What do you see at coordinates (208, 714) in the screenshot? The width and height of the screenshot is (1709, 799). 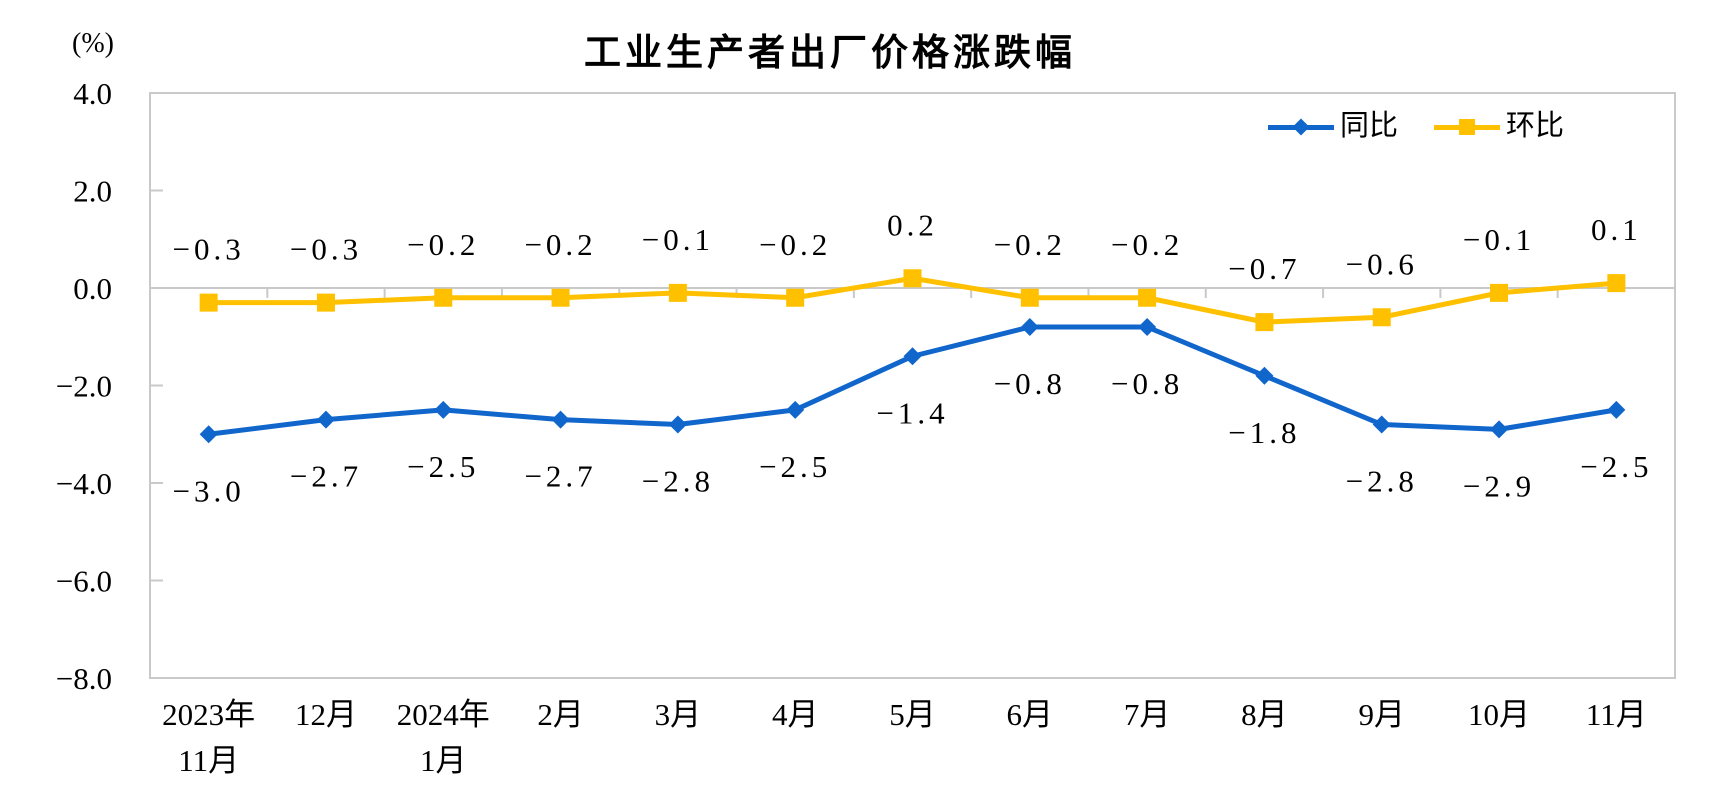 I see `x-axis-label: 2023年` at bounding box center [208, 714].